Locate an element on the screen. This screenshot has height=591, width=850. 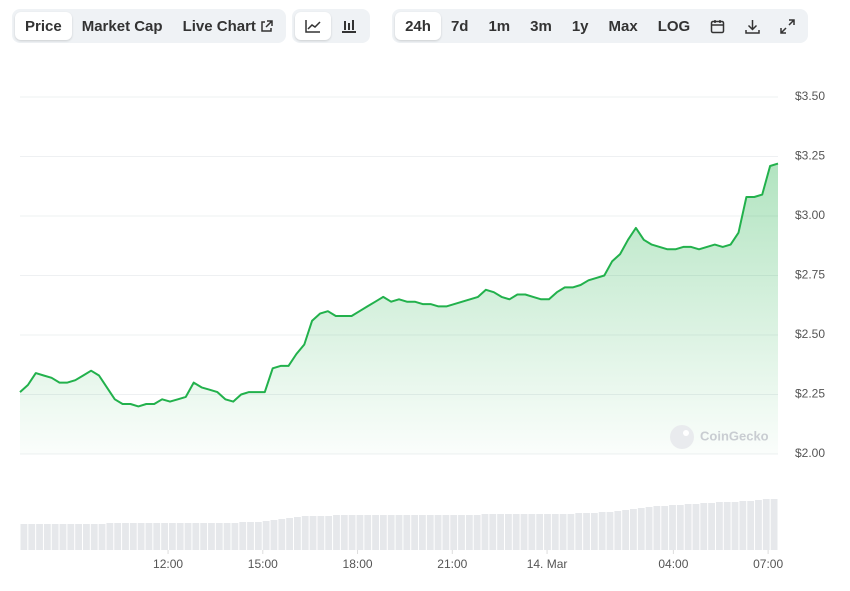
download-icon is located at coordinates (752, 26).